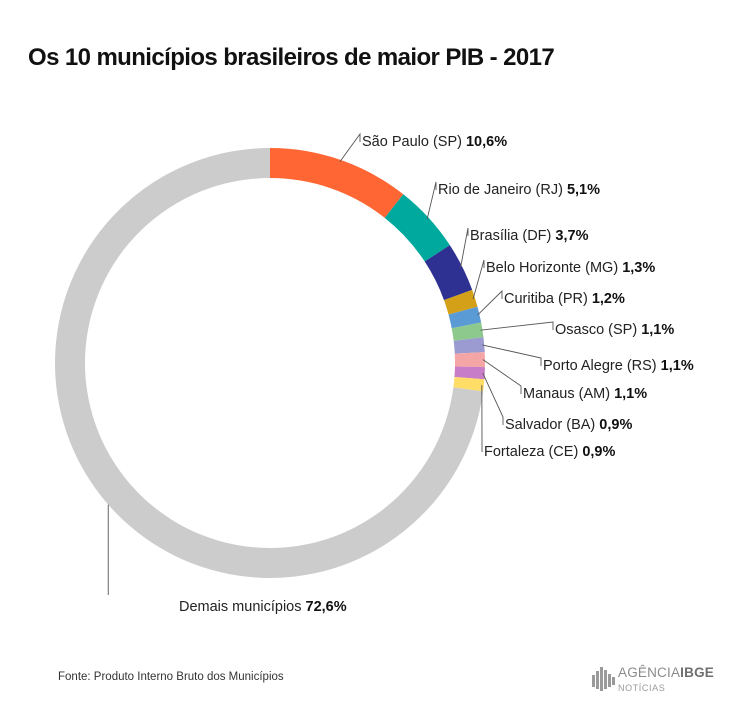 The height and width of the screenshot is (728, 750). I want to click on slice-fortaleza-ce, so click(469, 384).